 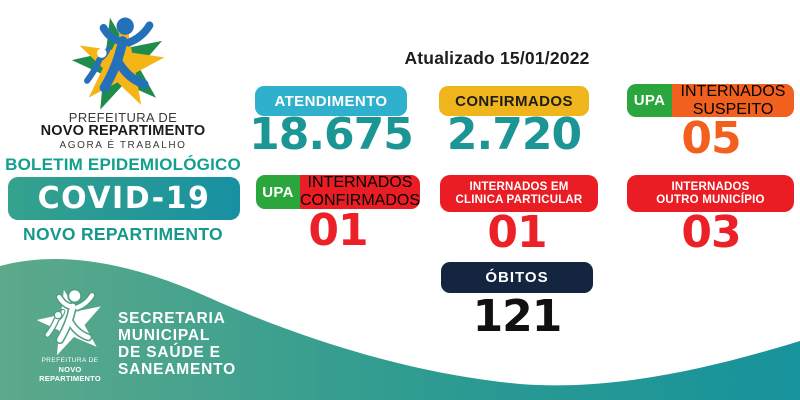 I want to click on city-name: NOVO REPARTIMENTO, so click(x=123, y=234).